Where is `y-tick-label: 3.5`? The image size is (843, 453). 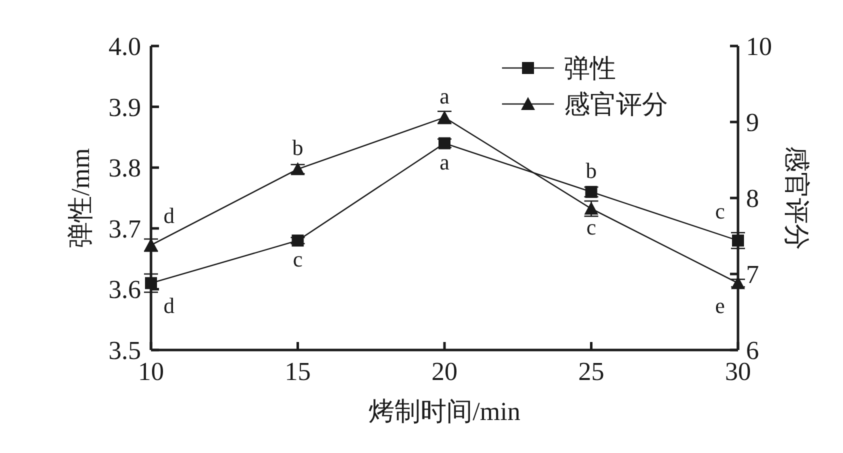 y-tick-label: 3.5 is located at coordinates (124, 350).